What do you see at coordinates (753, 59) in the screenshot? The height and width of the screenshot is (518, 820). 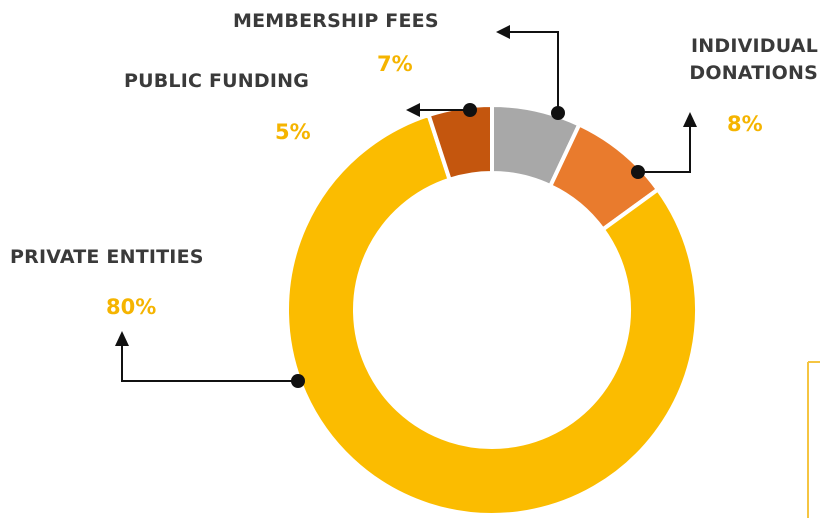 I see `category-label: INDIVIDUAL DONATIONS` at bounding box center [753, 59].